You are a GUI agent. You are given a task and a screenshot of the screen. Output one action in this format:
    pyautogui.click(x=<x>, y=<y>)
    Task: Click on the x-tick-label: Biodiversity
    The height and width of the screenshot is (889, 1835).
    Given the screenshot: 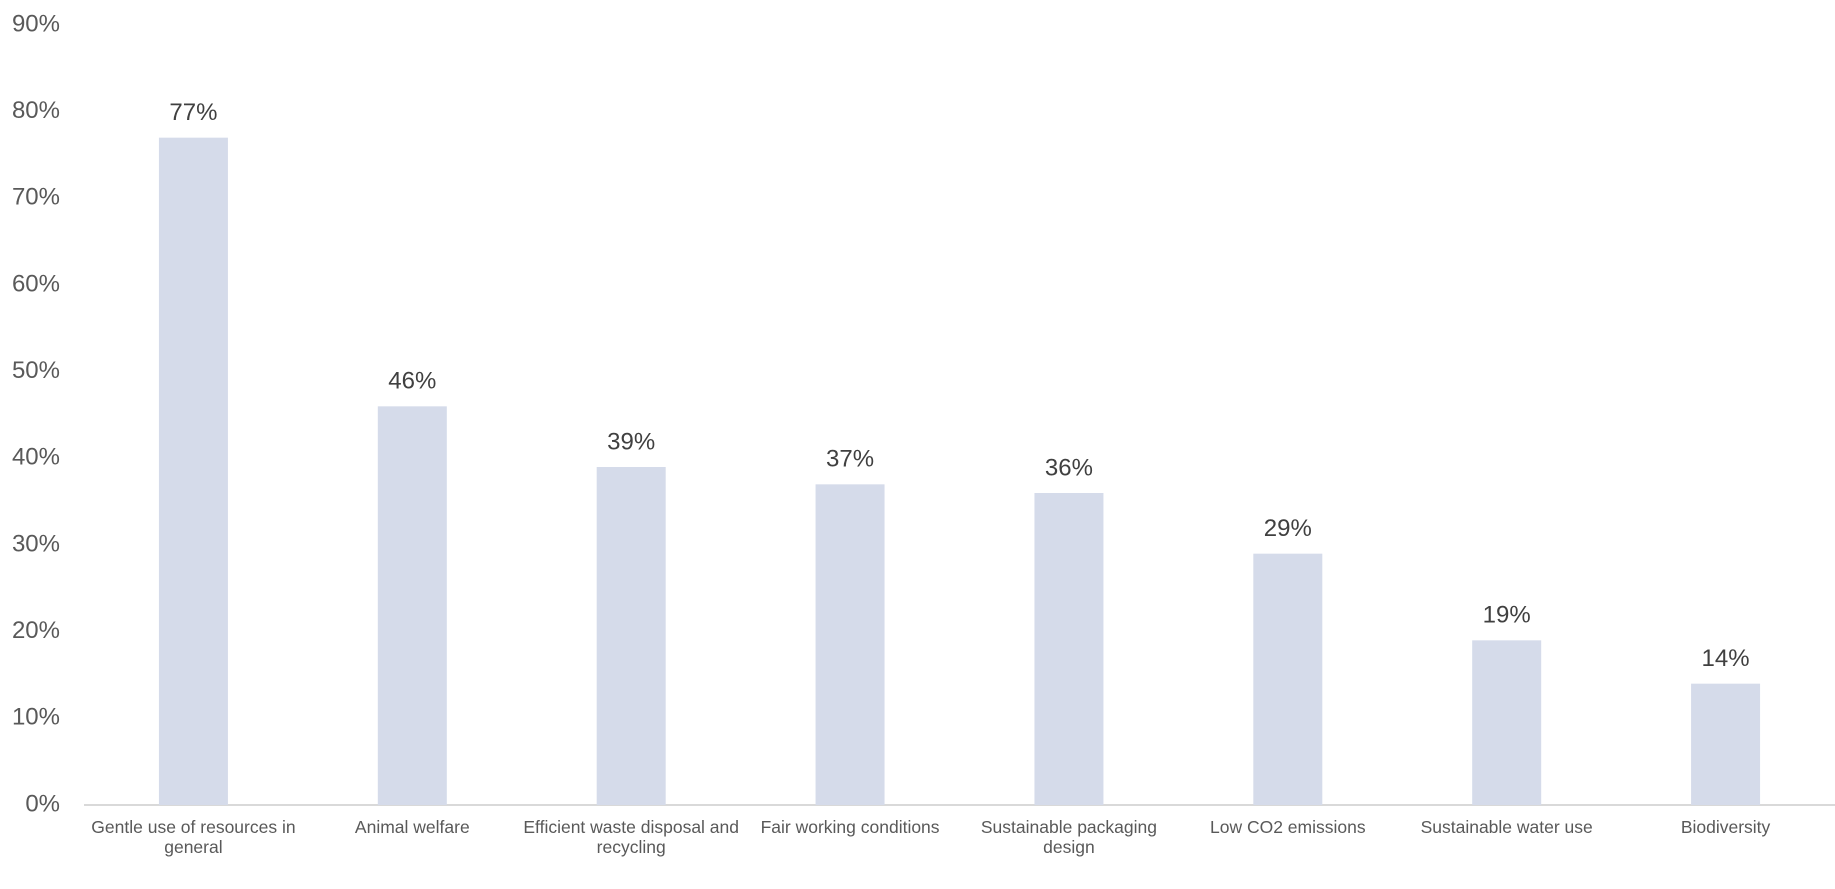 What is the action you would take?
    pyautogui.click(x=1725, y=827)
    